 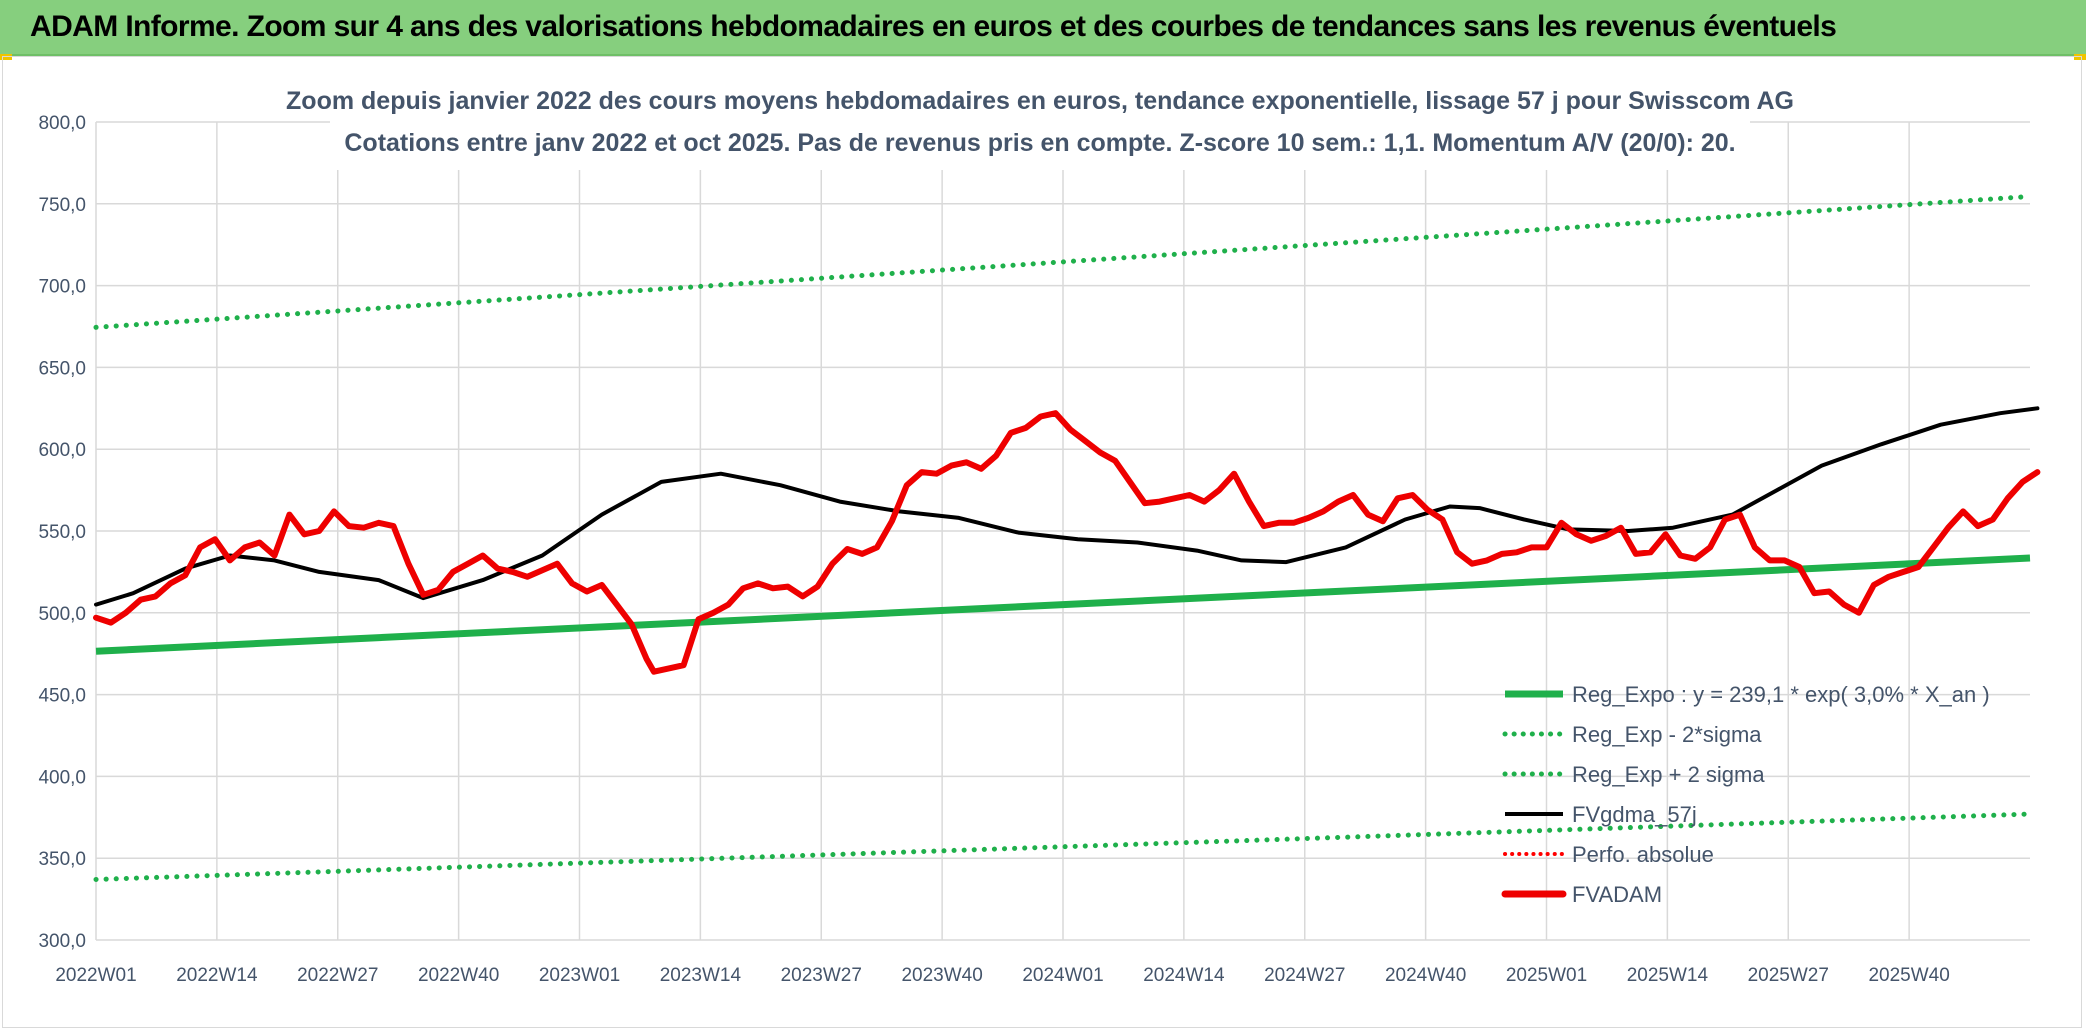 What do you see at coordinates (1062, 975) in the screenshot?
I see `x-tick-label: 2024W01` at bounding box center [1062, 975].